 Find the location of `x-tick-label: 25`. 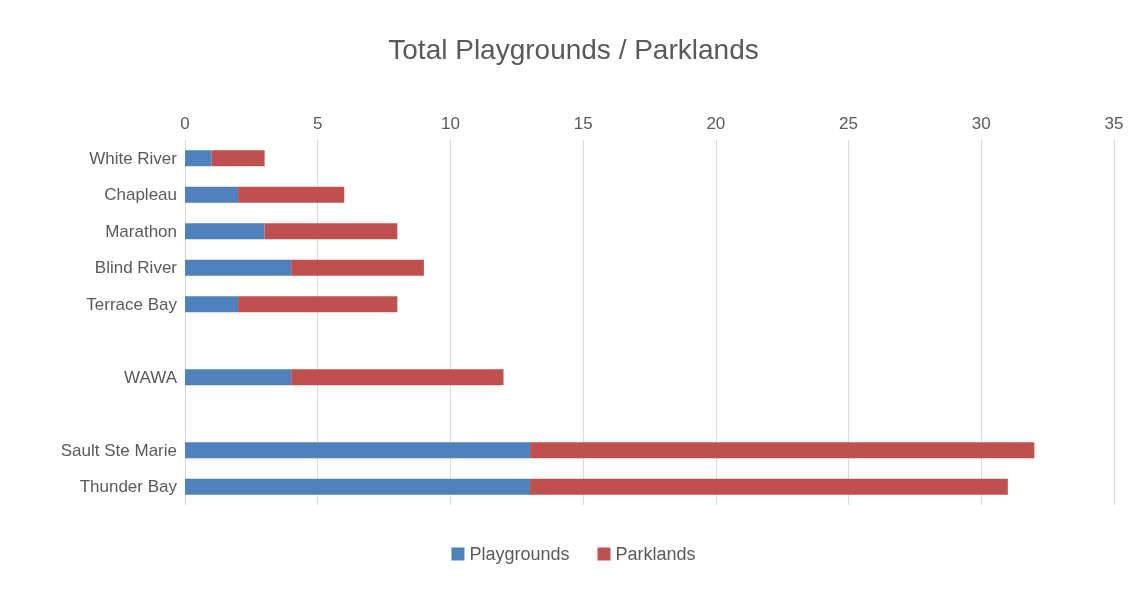

x-tick-label: 25 is located at coordinates (849, 123).